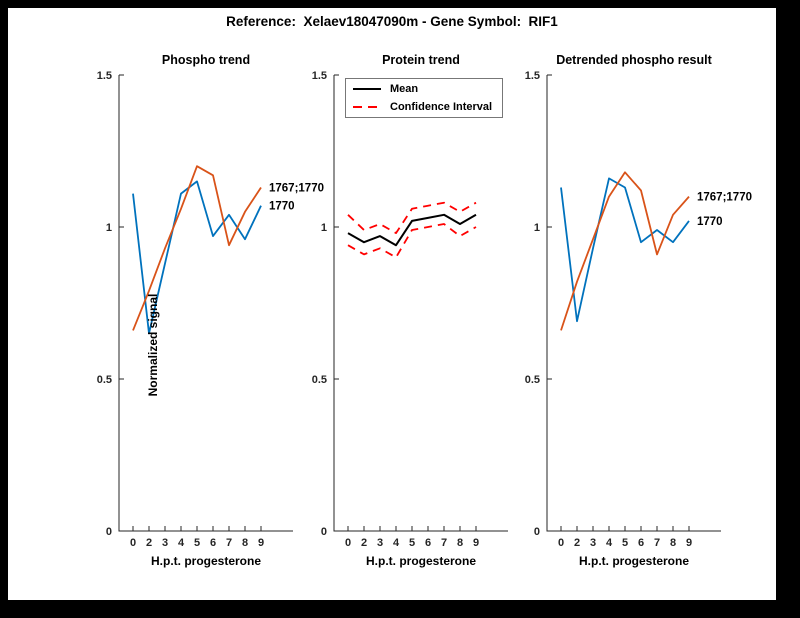 Image resolution: width=800 pixels, height=618 pixels. What do you see at coordinates (424, 89) in the screenshot?
I see `legend-row-mean: Mean` at bounding box center [424, 89].